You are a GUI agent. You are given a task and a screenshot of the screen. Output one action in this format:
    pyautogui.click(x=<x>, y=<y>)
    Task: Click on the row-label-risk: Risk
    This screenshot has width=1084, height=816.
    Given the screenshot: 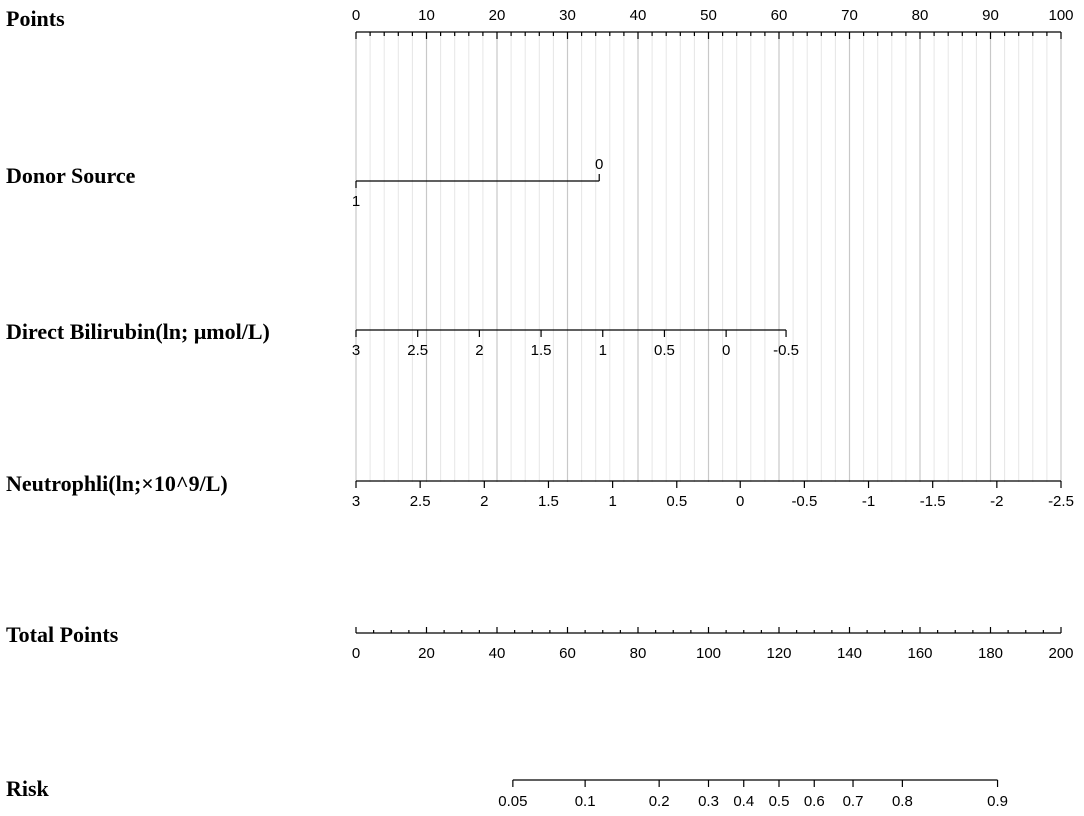 What is the action you would take?
    pyautogui.click(x=28, y=788)
    